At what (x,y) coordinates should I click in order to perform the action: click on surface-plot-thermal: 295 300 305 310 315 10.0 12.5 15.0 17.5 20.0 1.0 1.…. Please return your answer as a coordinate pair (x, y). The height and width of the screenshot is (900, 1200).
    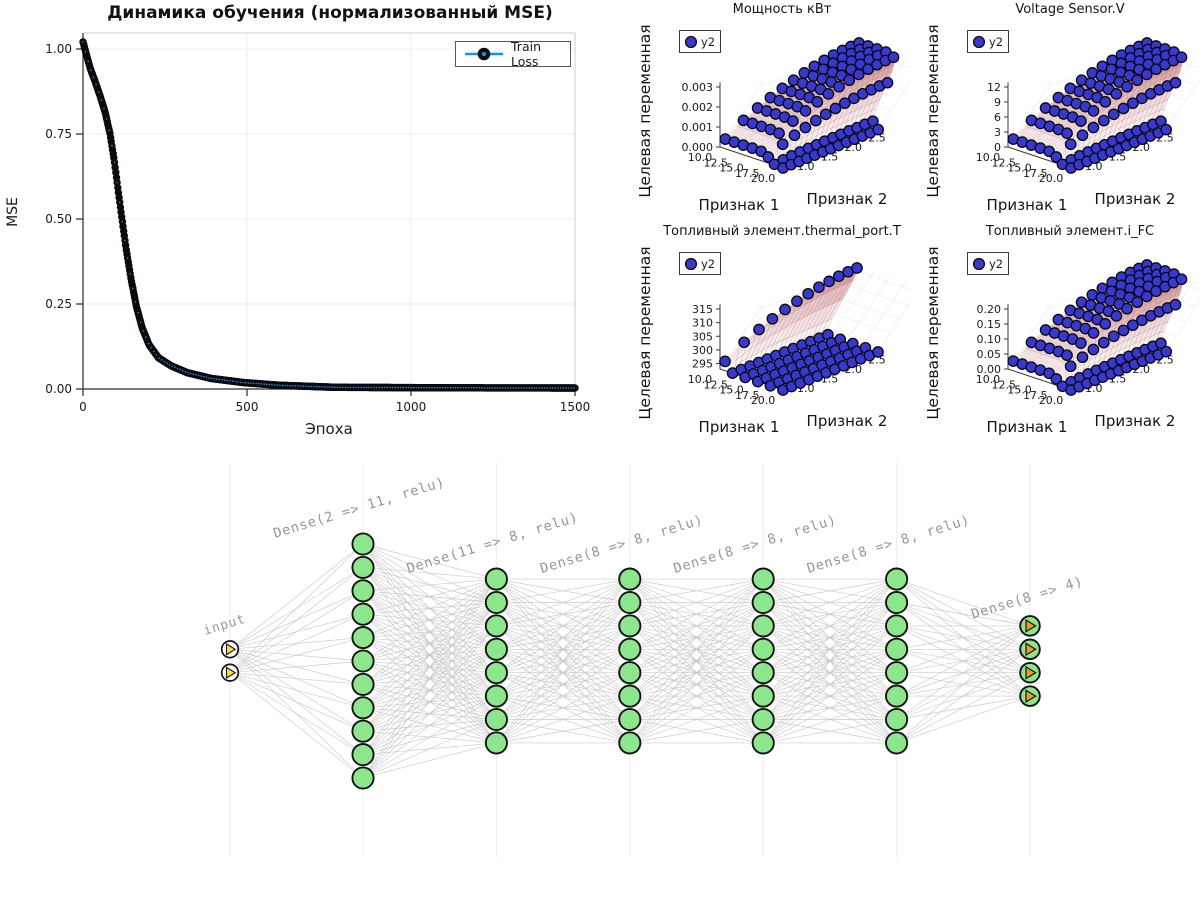
    Looking at the image, I should click on (767, 333).